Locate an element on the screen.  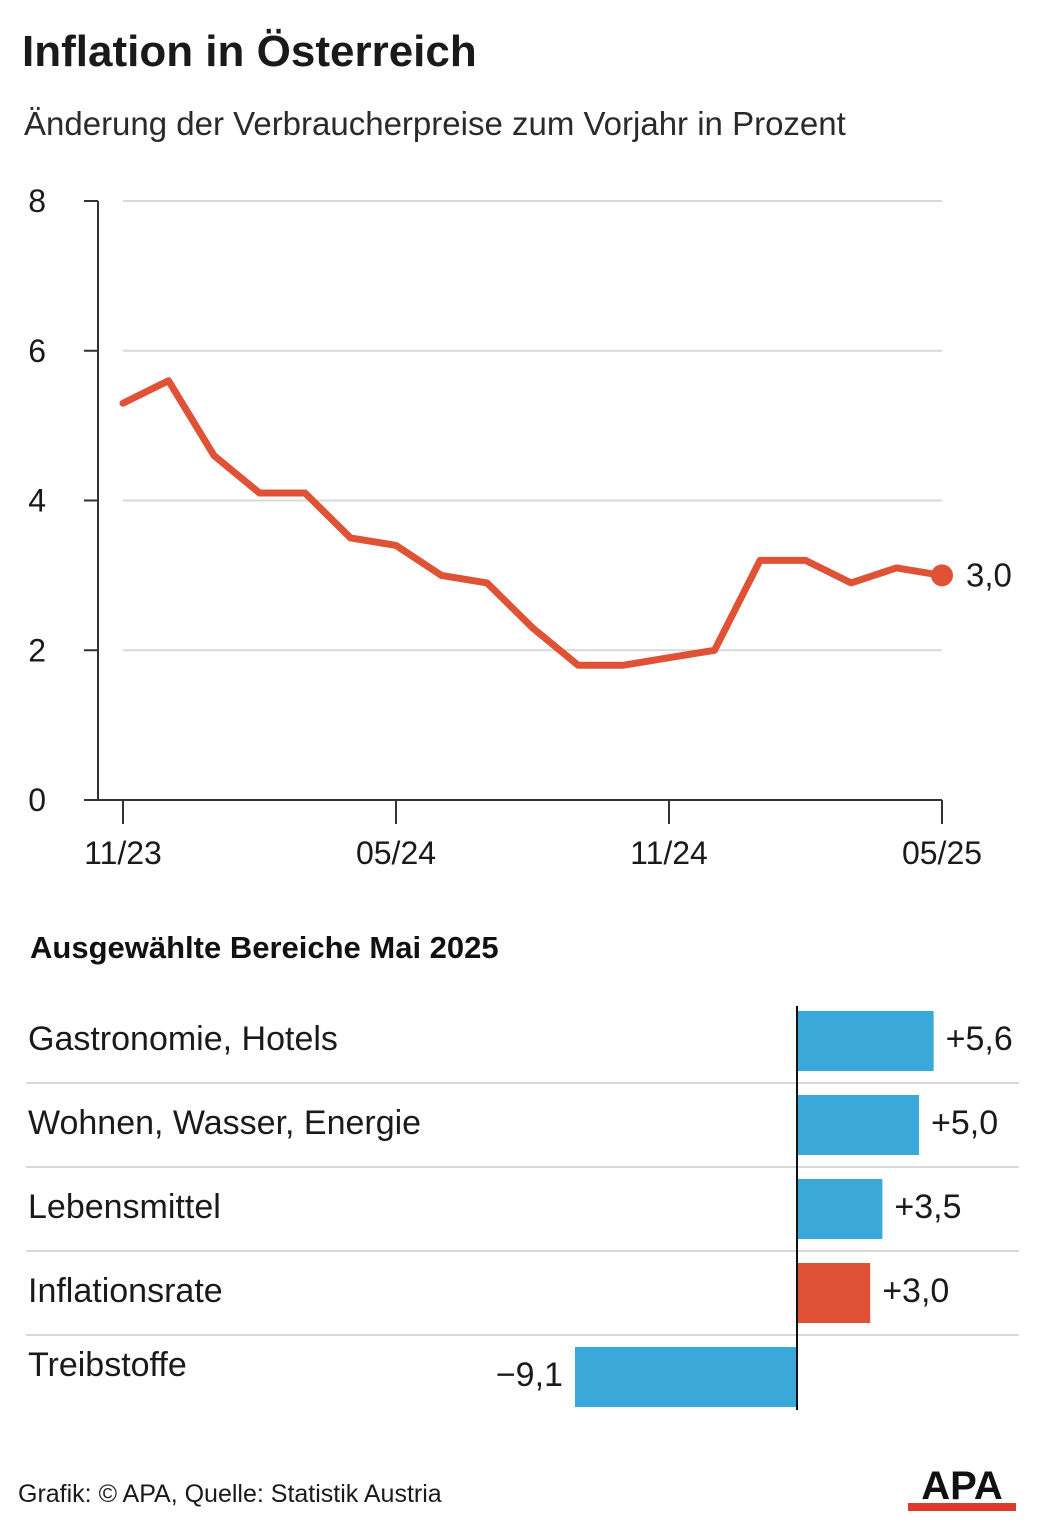
category-label: Inflationsrate is located at coordinates (125, 1291).